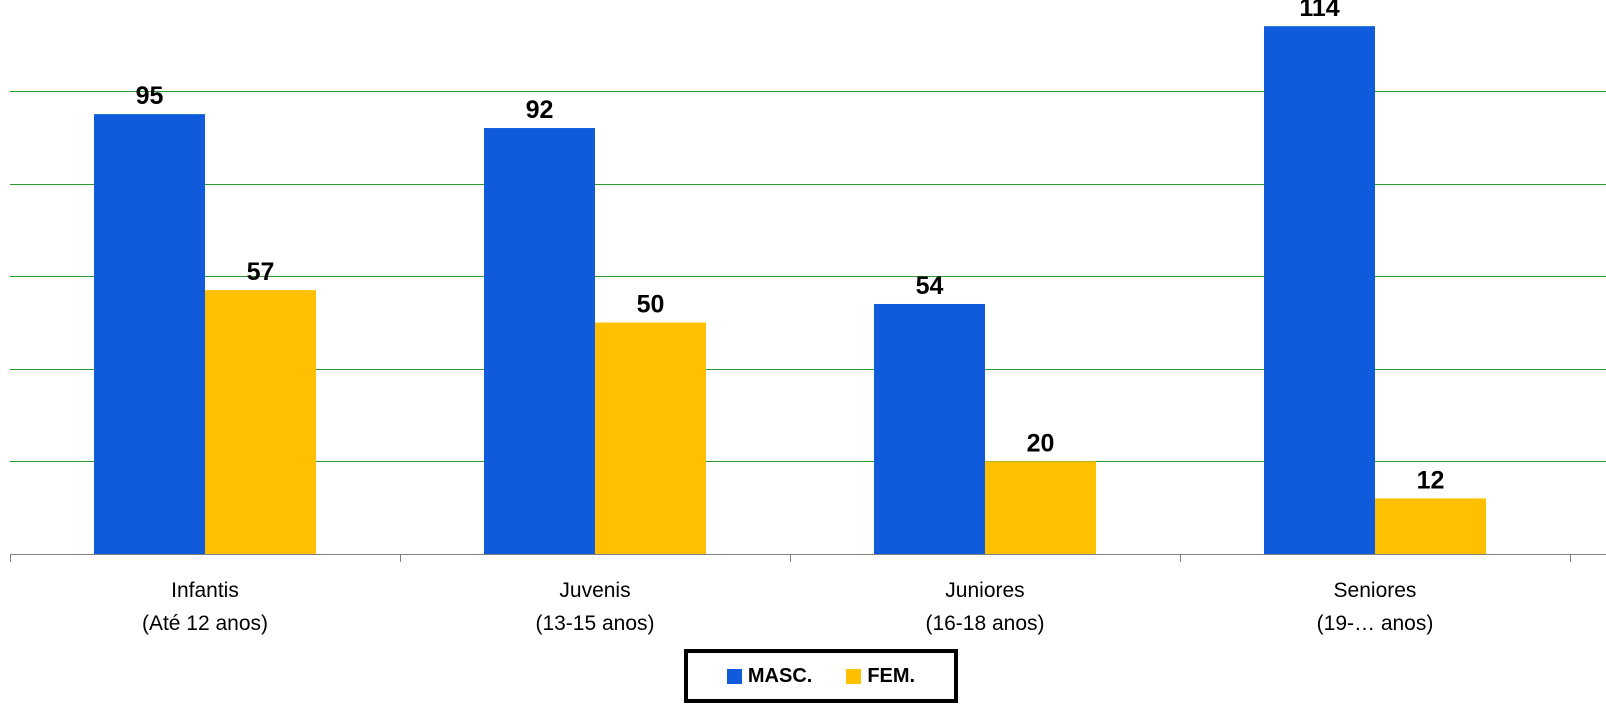  I want to click on data-label: 57, so click(261, 272).